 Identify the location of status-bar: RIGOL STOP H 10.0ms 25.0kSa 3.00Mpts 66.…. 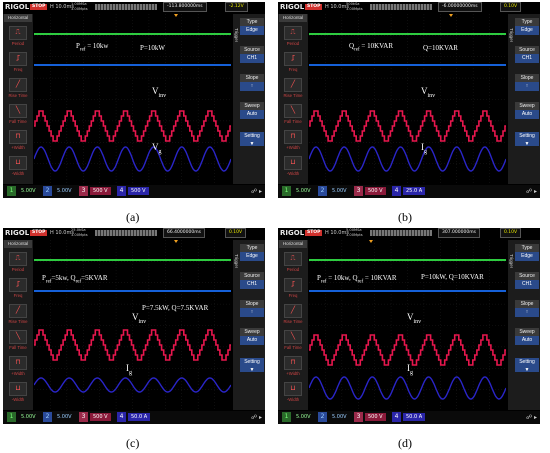
(134, 233).